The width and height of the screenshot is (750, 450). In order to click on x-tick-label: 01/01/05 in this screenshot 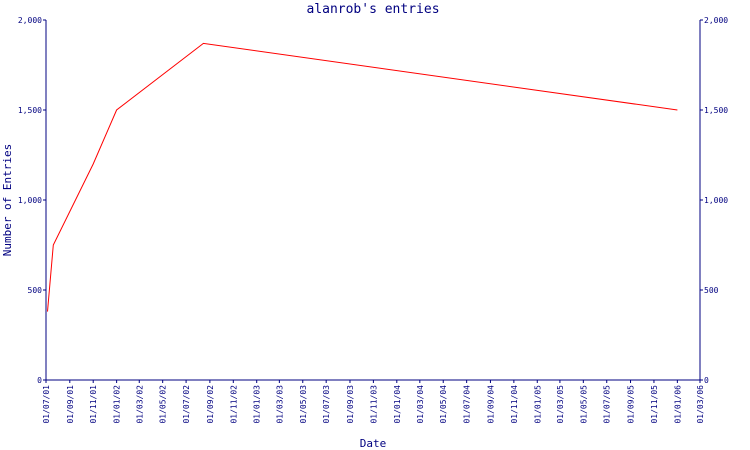, I will do `click(537, 404)`.